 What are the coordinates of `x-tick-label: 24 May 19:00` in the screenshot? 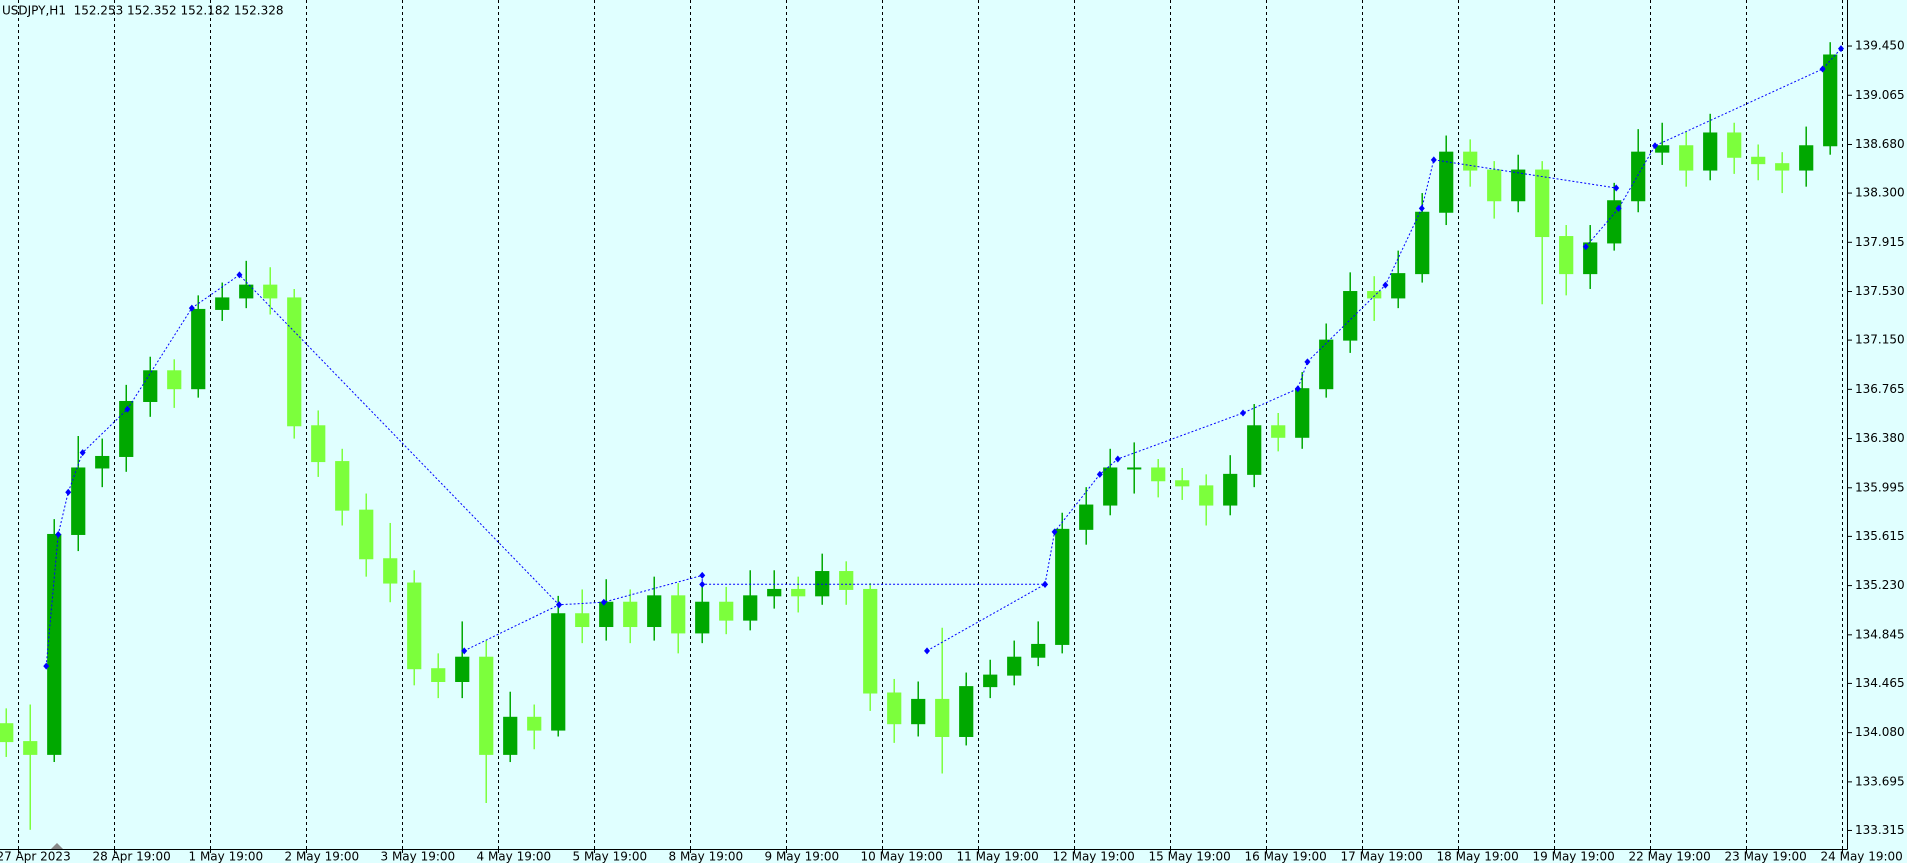 It's located at (1862, 856).